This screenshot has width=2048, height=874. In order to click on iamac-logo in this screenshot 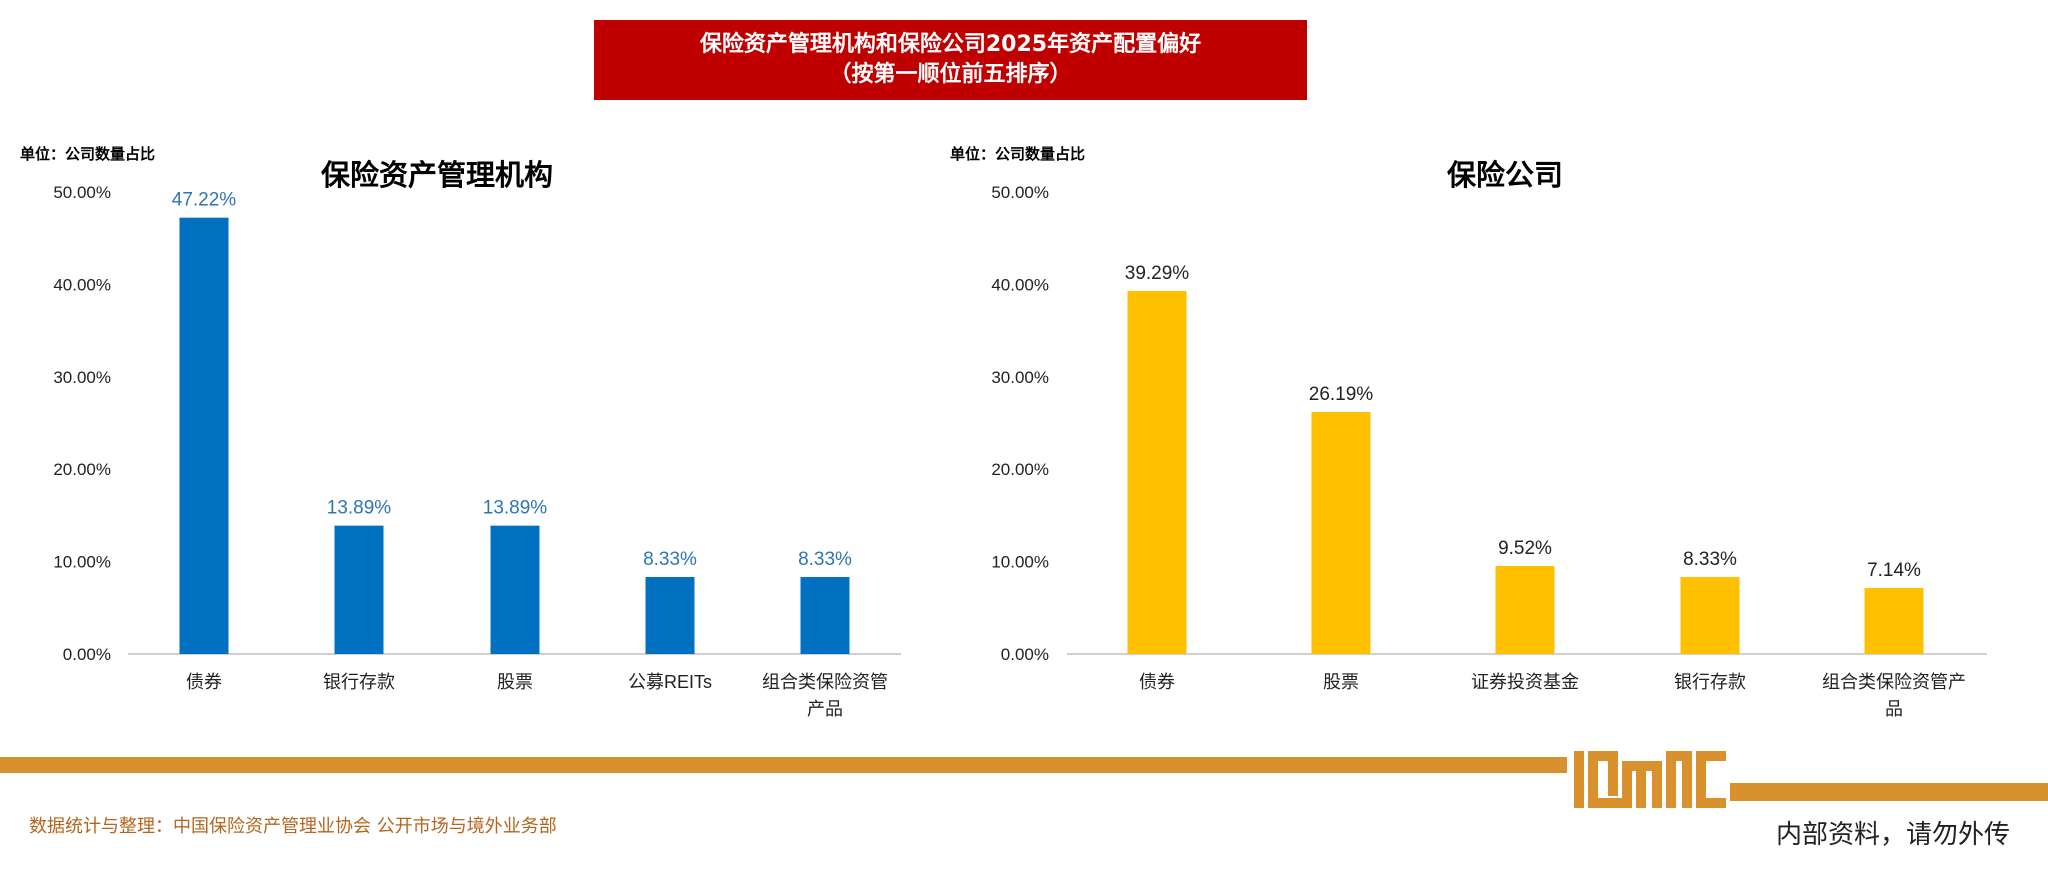, I will do `click(1650, 779)`.